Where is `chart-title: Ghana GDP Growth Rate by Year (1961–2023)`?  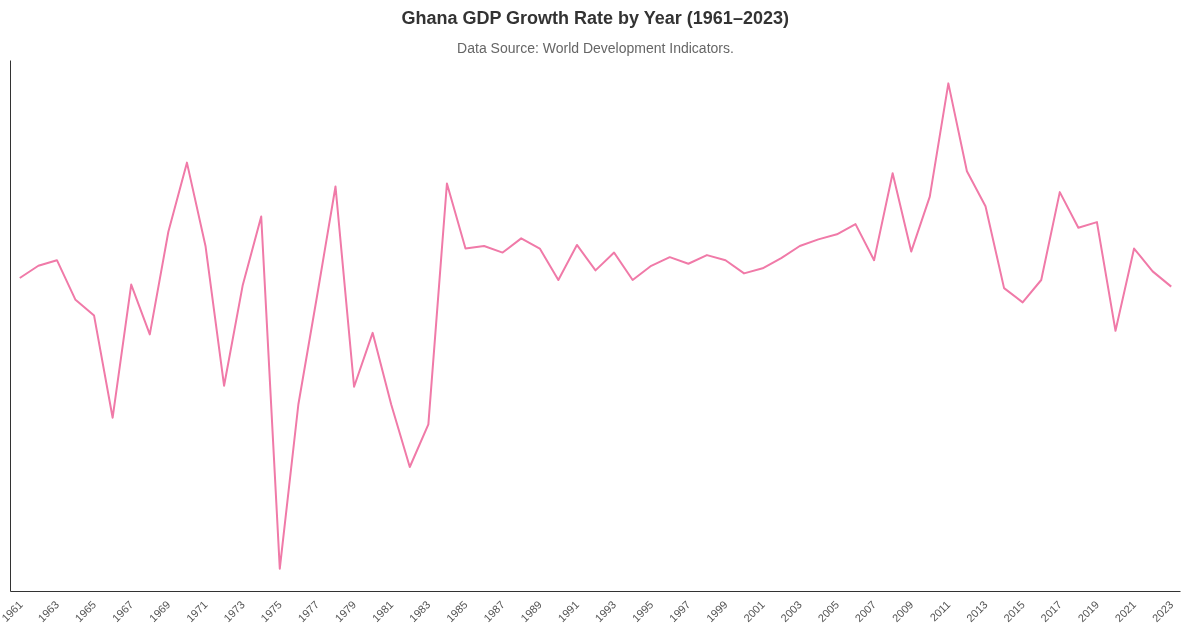 chart-title: Ghana GDP Growth Rate by Year (1961–2023) is located at coordinates (595, 17).